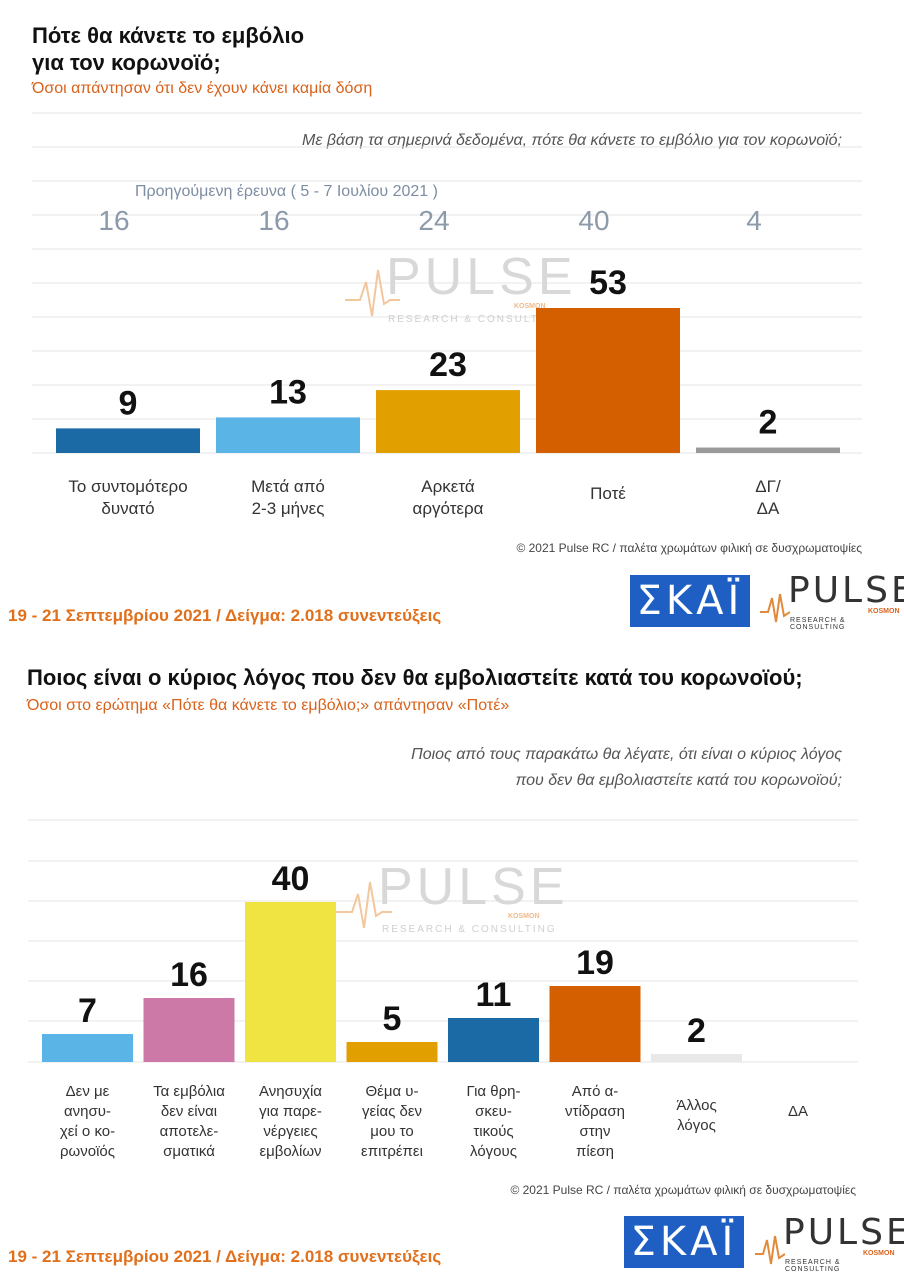 The image size is (904, 1273). I want to click on category-label-line: αποτελε-, so click(189, 1131).